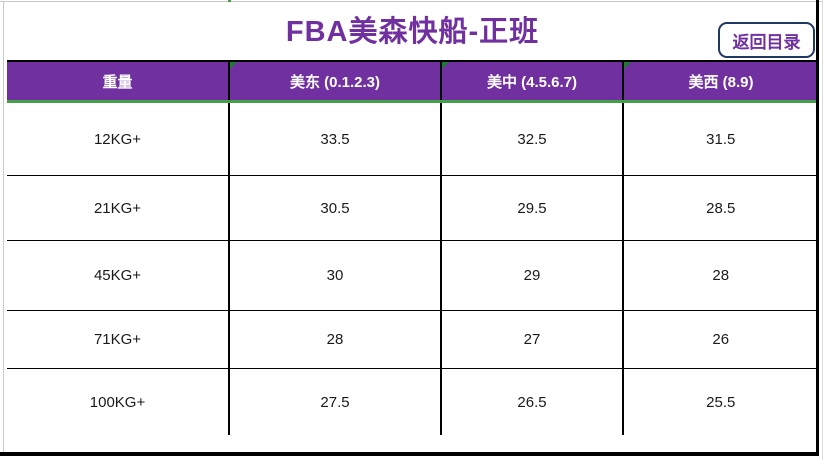  What do you see at coordinates (720, 138) in the screenshot?
I see `rate-cell: 31.5` at bounding box center [720, 138].